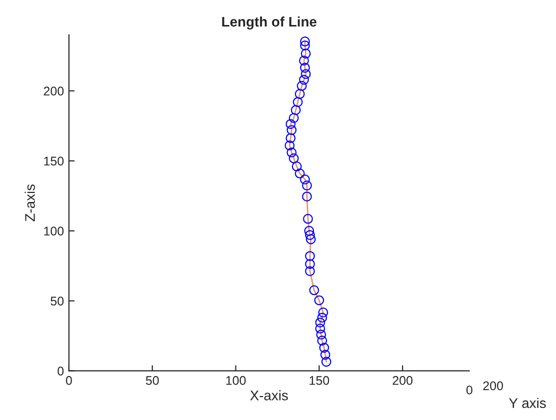 This screenshot has height=420, width=556. I want to click on y-axis-title: Z-axis, so click(29, 203).